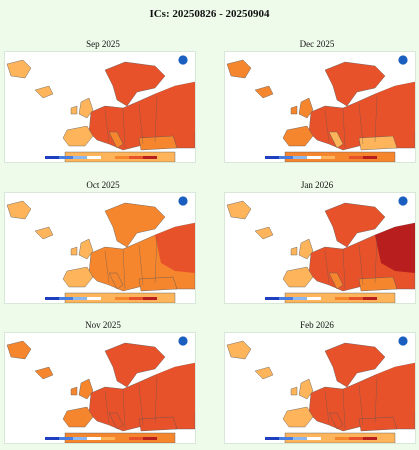 The width and height of the screenshot is (419, 450). What do you see at coordinates (103, 44) in the screenshot?
I see `panel-label: Sep 2025` at bounding box center [103, 44].